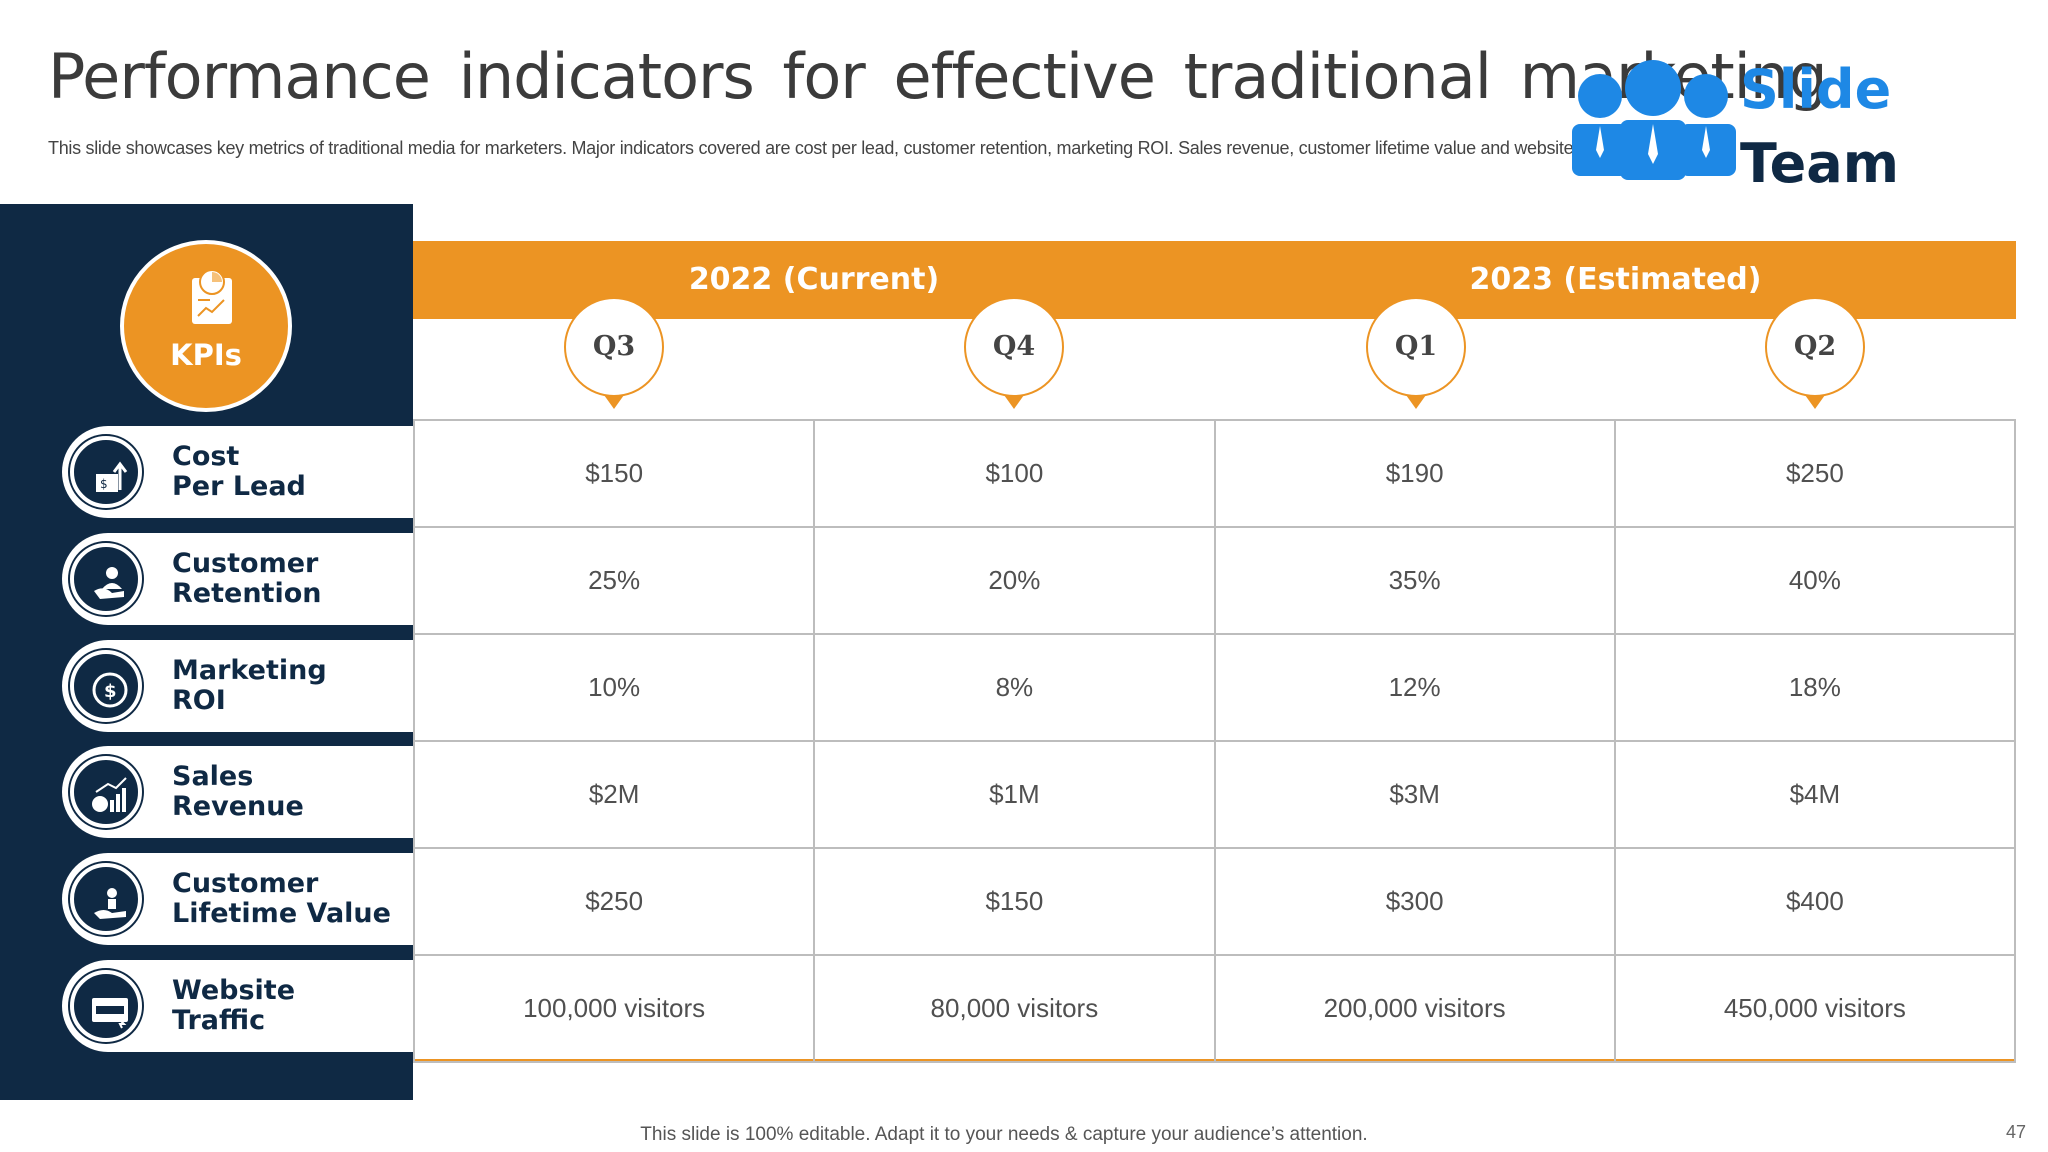 This screenshot has width=2048, height=1152. I want to click on table-cell: 80,000 visitors, so click(1014, 1008).